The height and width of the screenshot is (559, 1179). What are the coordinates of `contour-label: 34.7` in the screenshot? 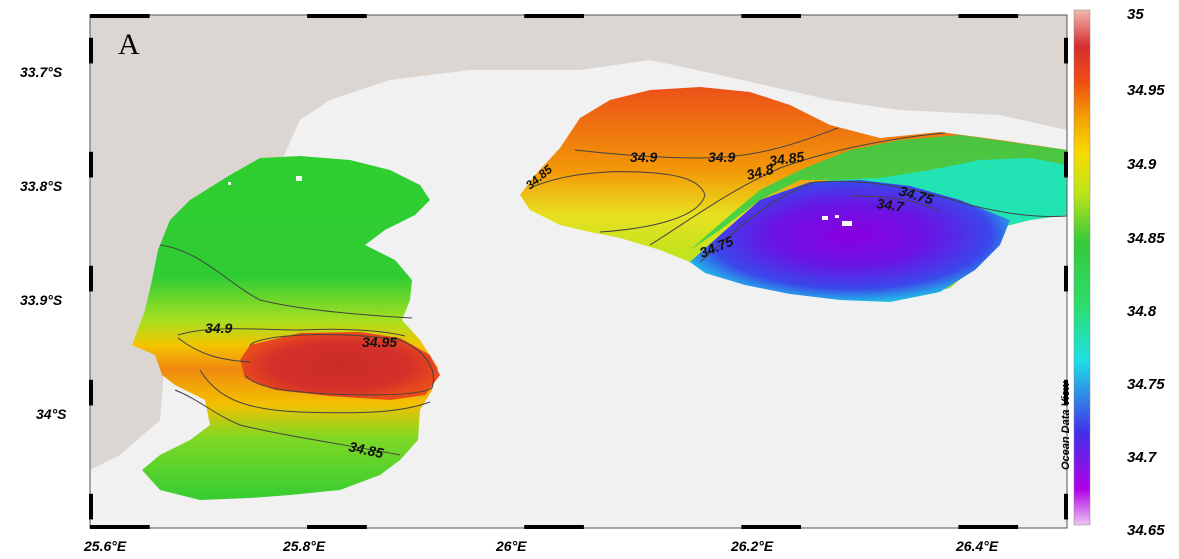 It's located at (891, 205).